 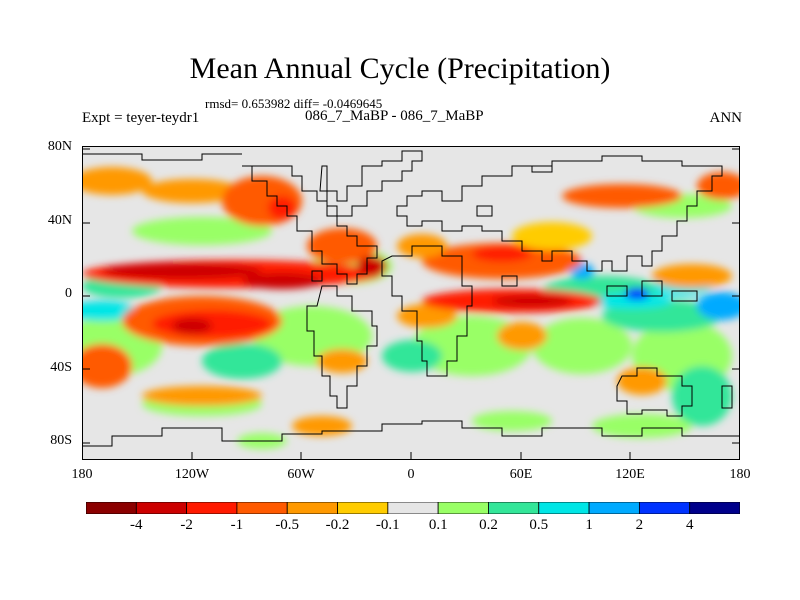 What do you see at coordinates (141, 118) in the screenshot?
I see `experiment-label: Expt = teyer-teydr1` at bounding box center [141, 118].